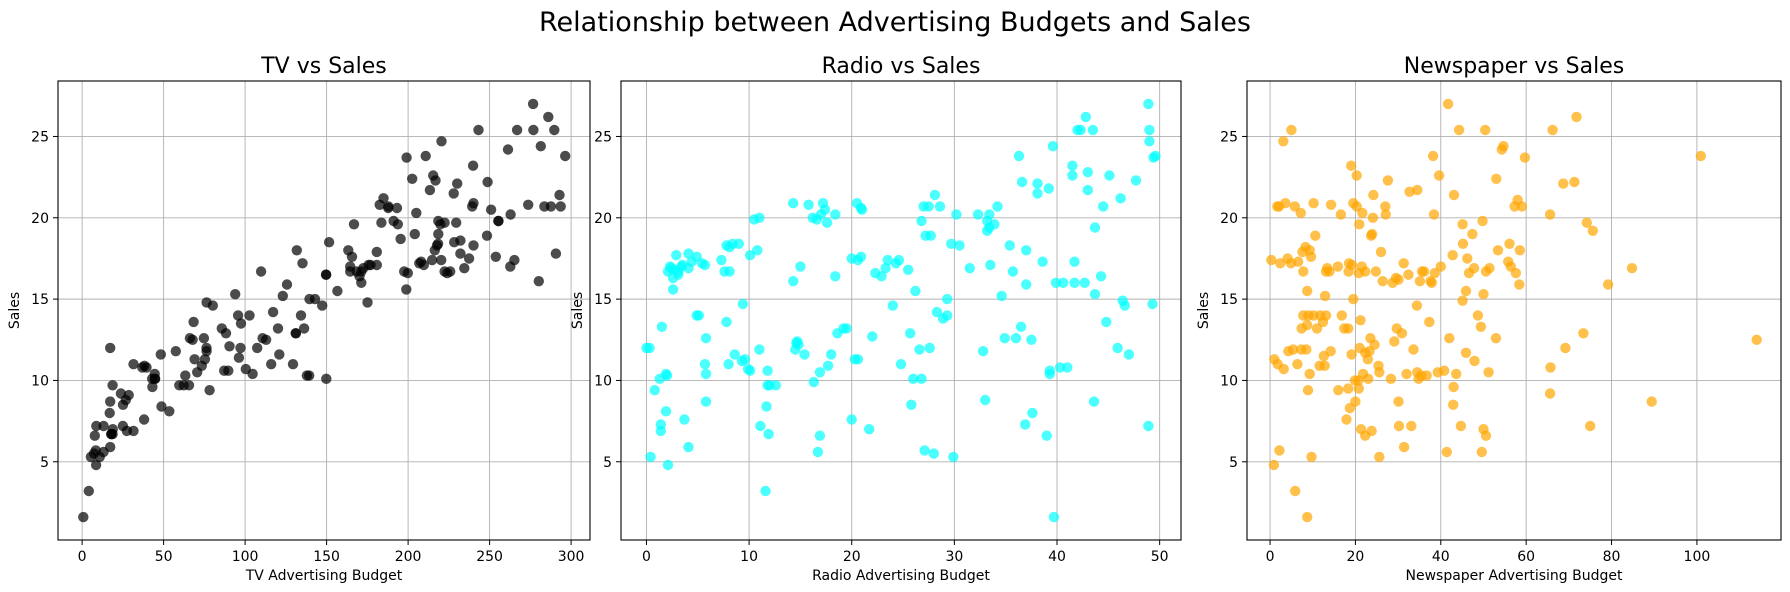 This screenshot has width=1790, height=592. I want to click on tv-x-tick-label: 300, so click(571, 557).